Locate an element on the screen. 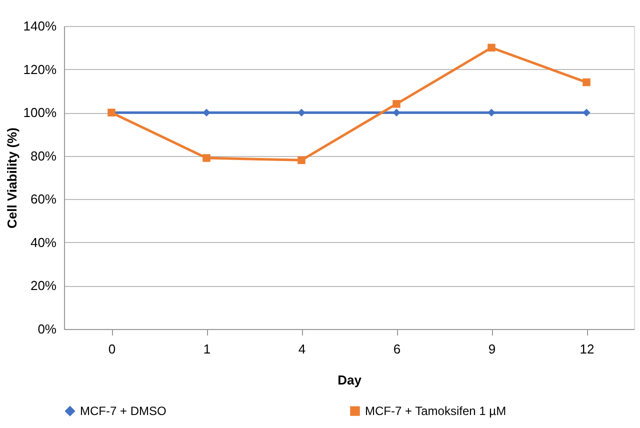 The image size is (640, 428). x-tick-label: 6 is located at coordinates (397, 349).